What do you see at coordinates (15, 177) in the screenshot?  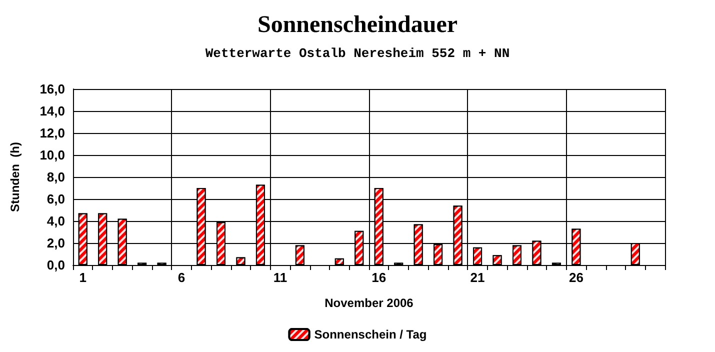 I see `y-axis-title: Stunden (h)` at bounding box center [15, 177].